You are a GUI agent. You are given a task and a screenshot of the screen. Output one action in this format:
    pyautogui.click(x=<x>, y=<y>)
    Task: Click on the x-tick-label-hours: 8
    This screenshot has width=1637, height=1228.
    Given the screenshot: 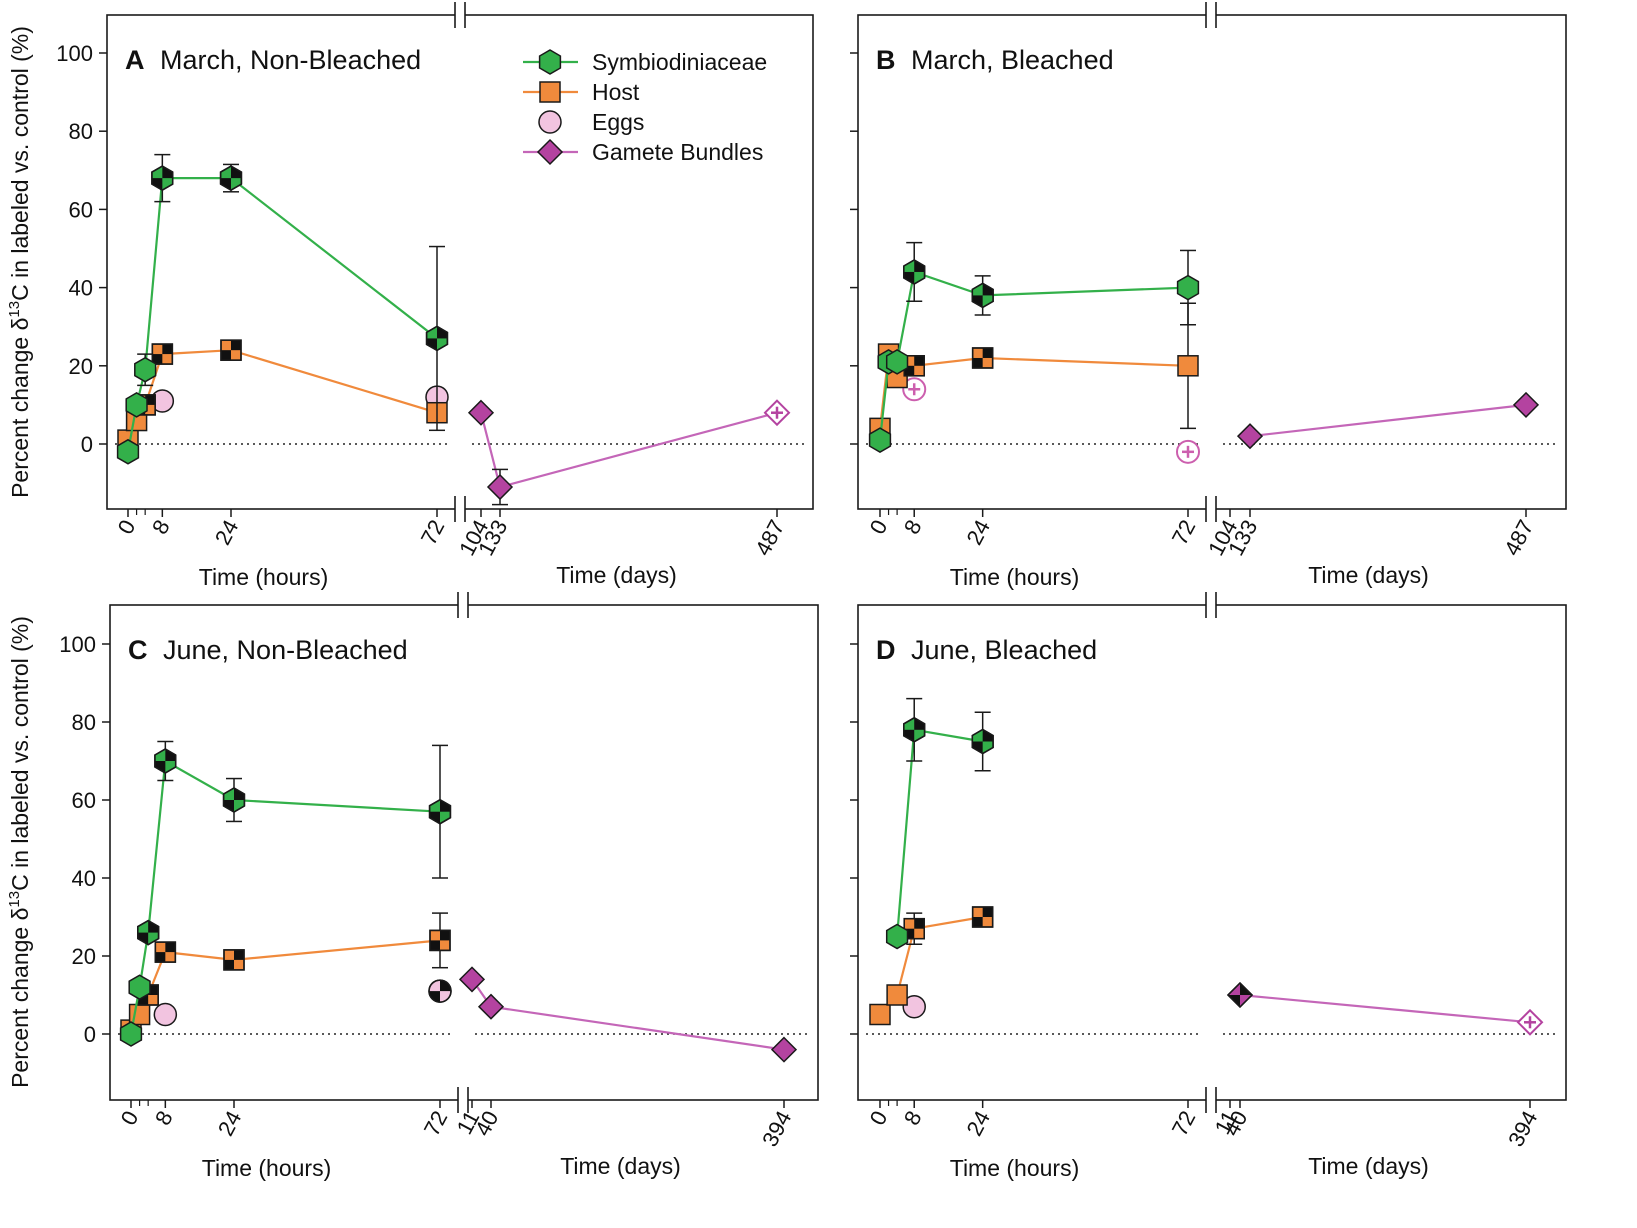 What is the action you would take?
    pyautogui.click(x=164, y=1118)
    